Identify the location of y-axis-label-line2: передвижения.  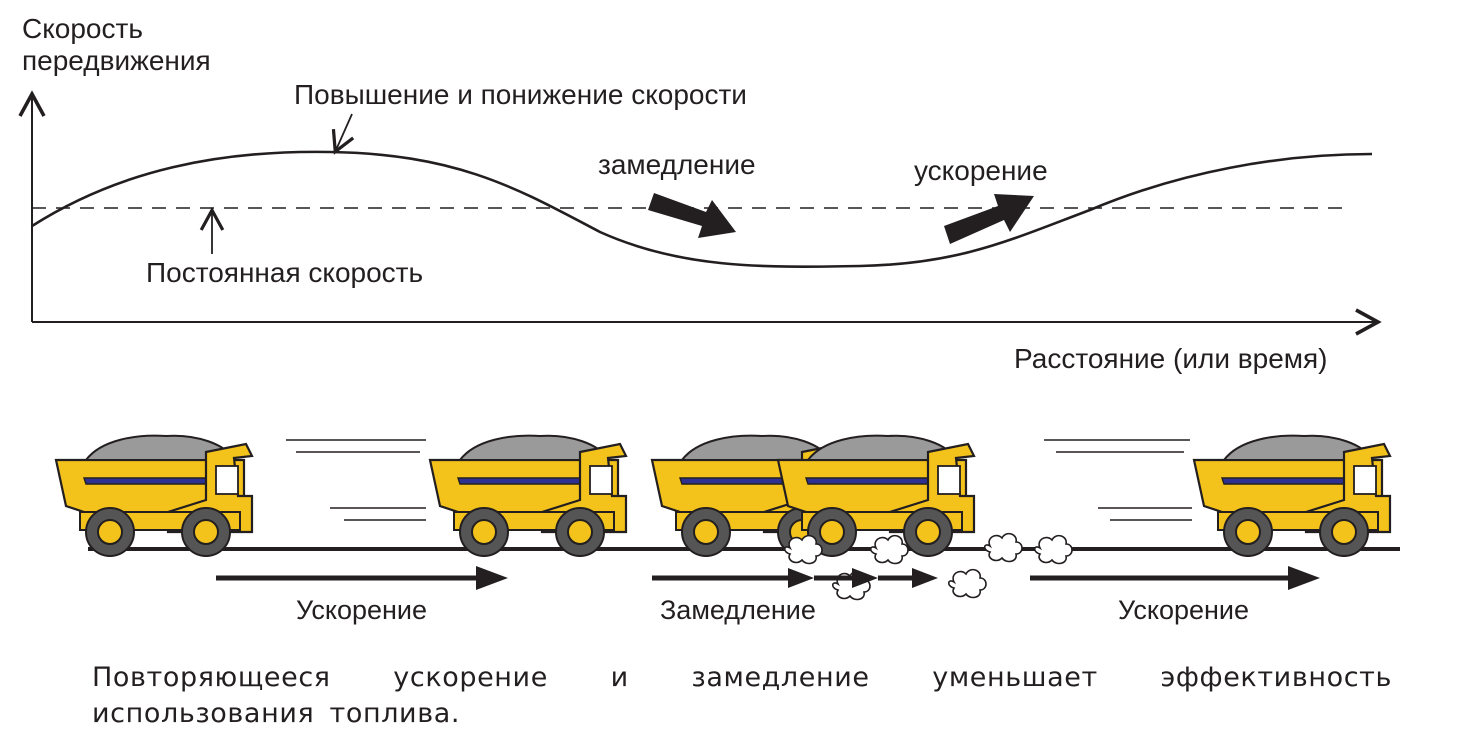
(116, 60).